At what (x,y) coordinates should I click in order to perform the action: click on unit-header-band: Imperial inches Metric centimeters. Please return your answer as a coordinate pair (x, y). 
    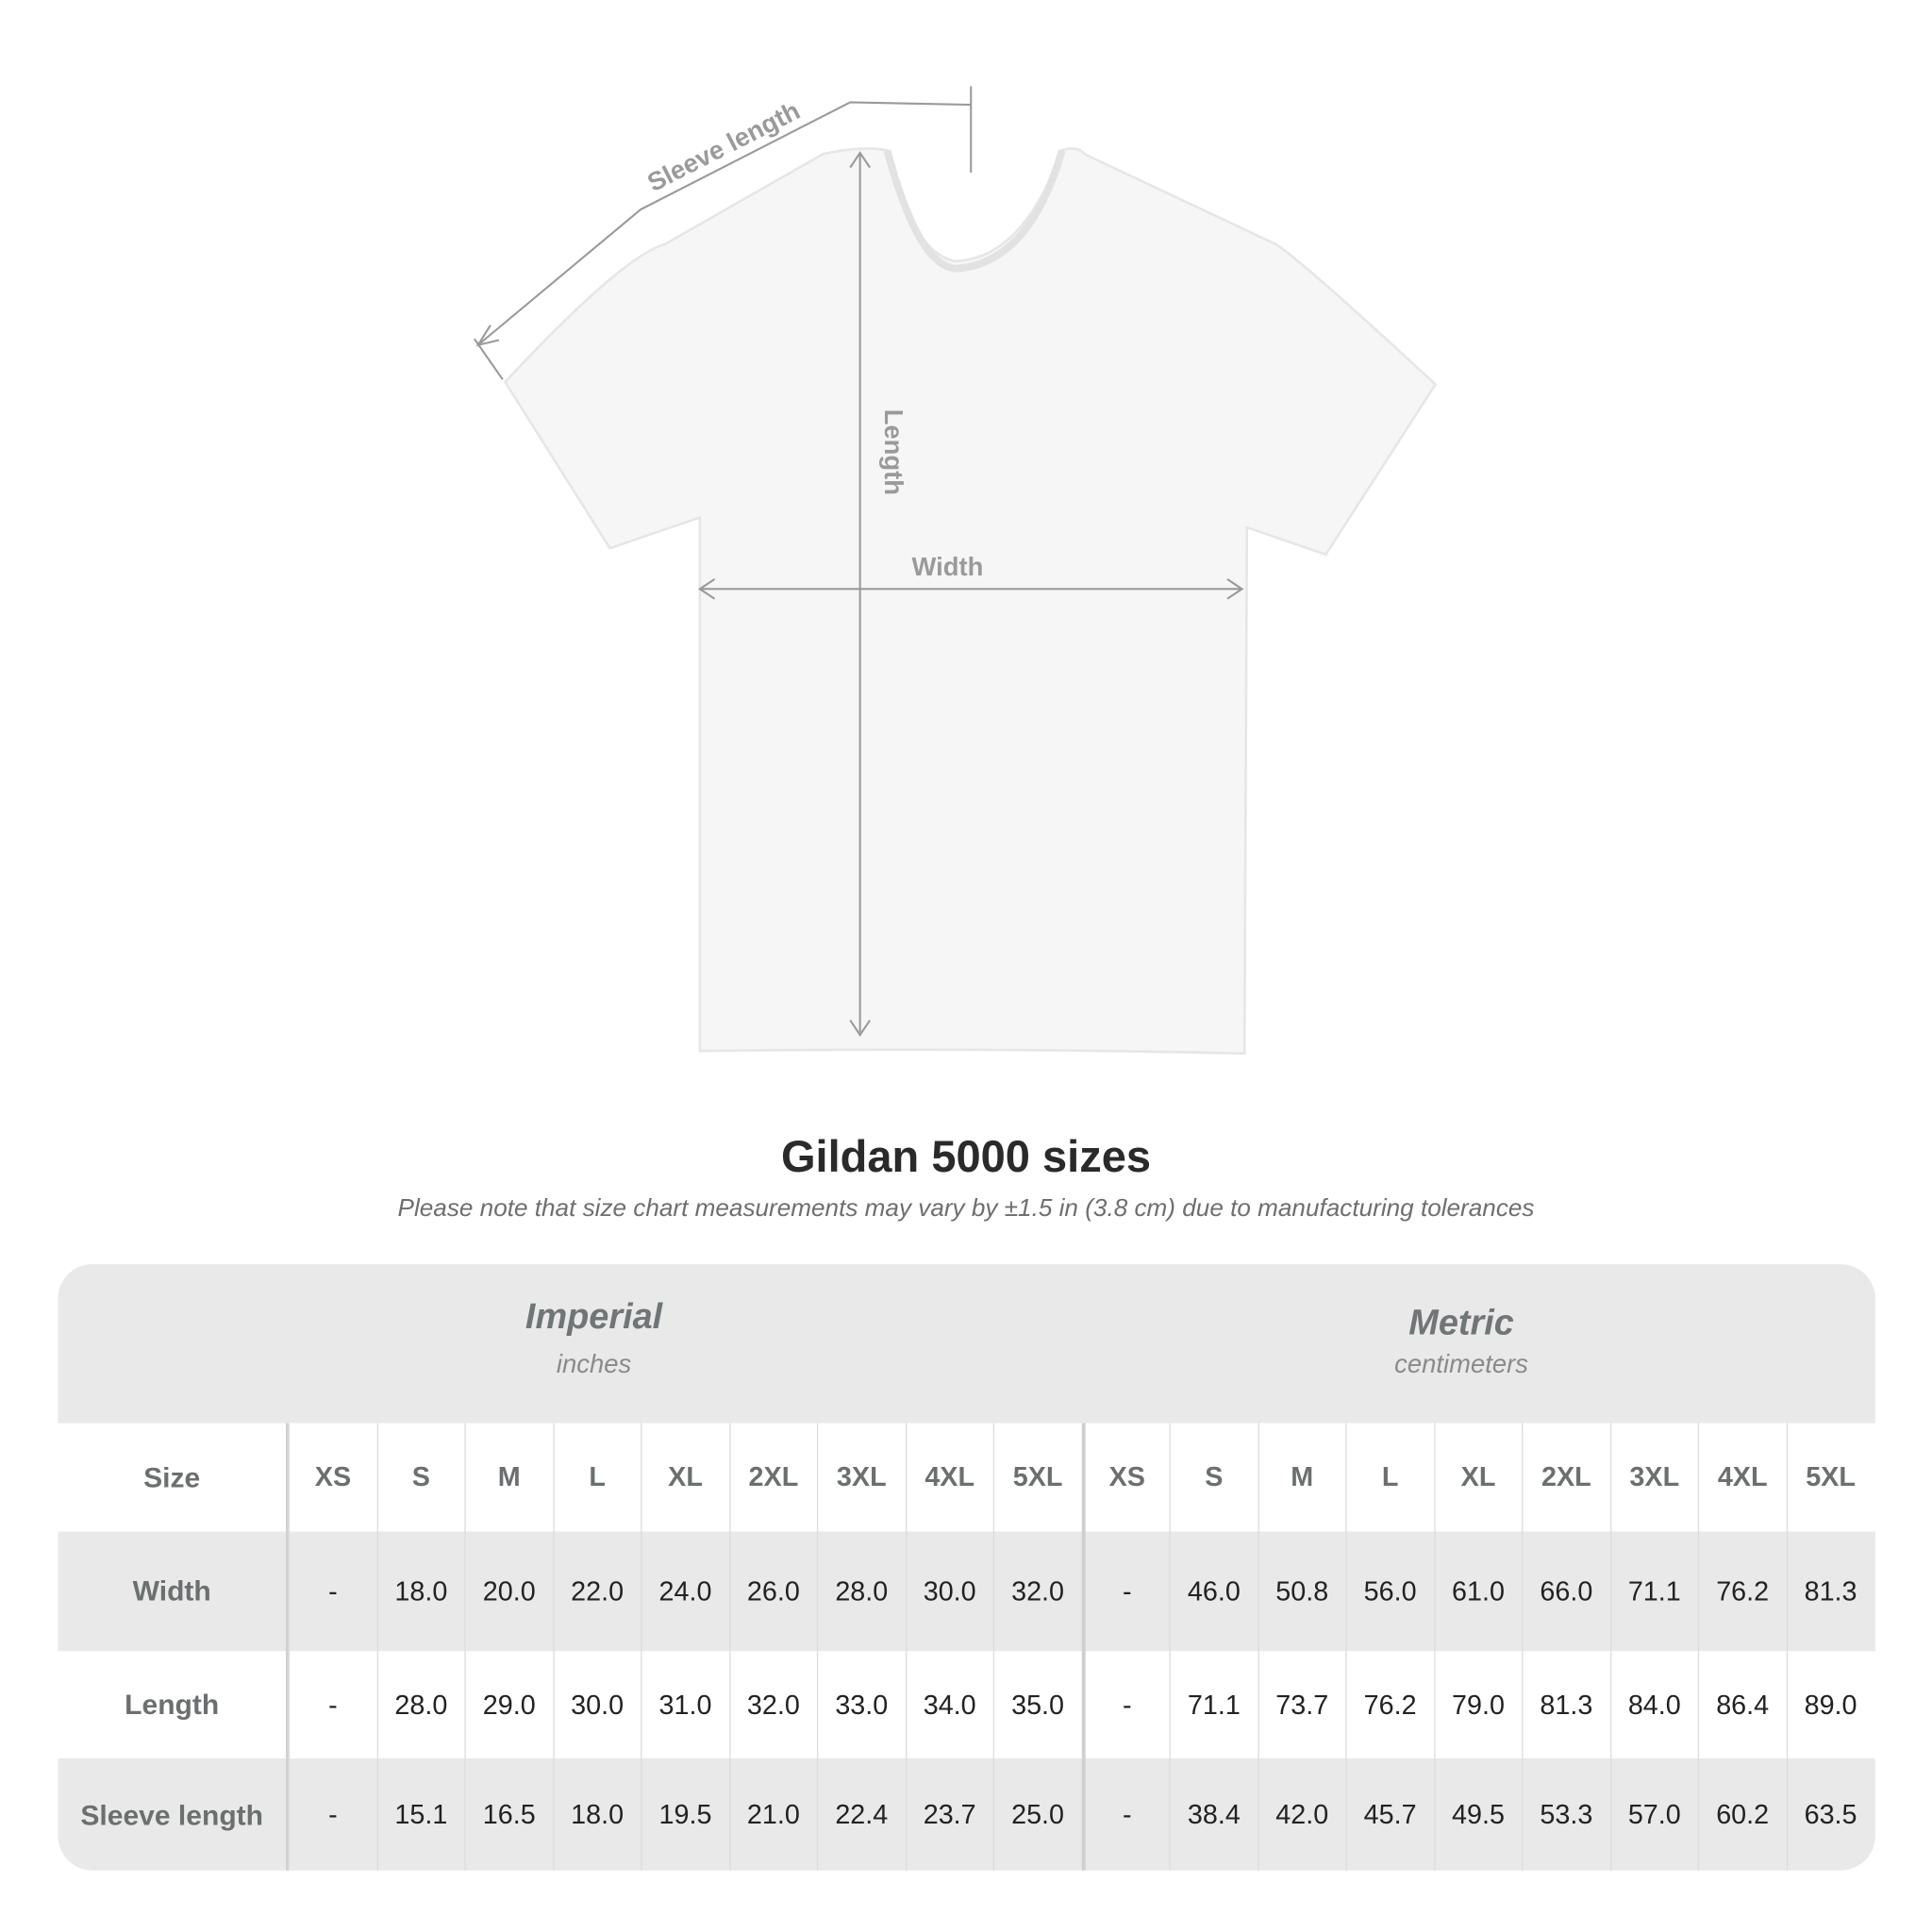
    Looking at the image, I should click on (967, 1344).